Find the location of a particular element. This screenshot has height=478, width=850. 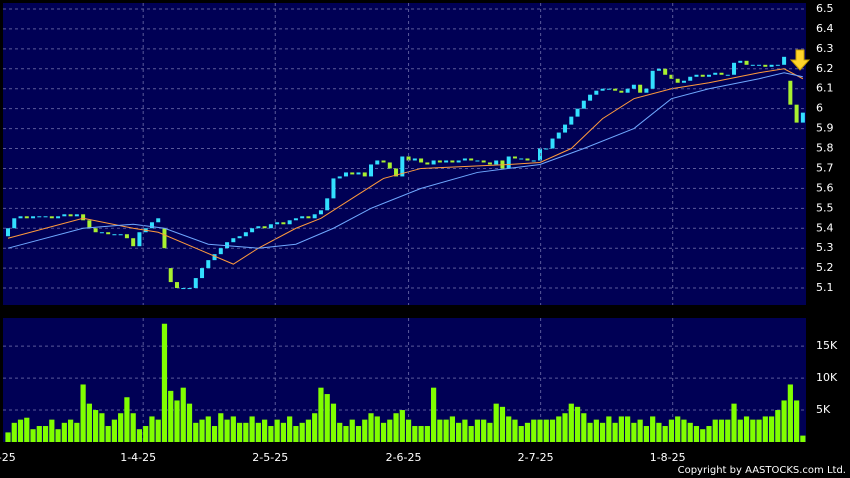

x-tick-label: -25 is located at coordinates (8, 457).